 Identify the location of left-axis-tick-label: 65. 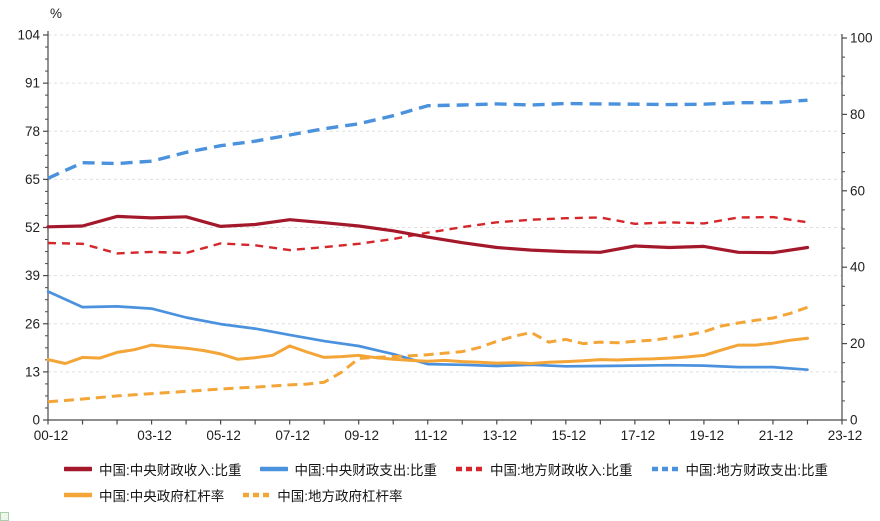
(32, 179).